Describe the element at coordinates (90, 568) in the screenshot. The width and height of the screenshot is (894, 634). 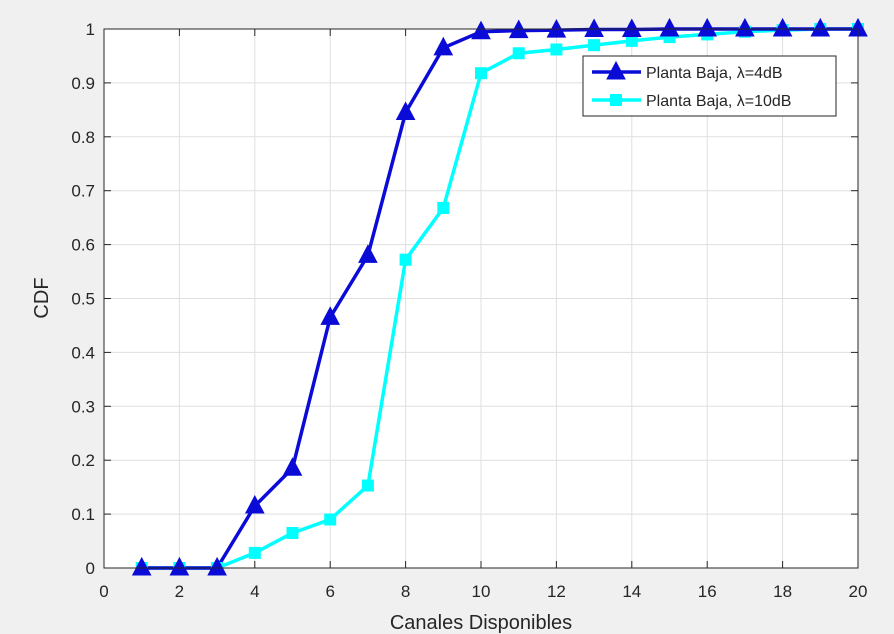
I see `y-tick-label: 0` at that location.